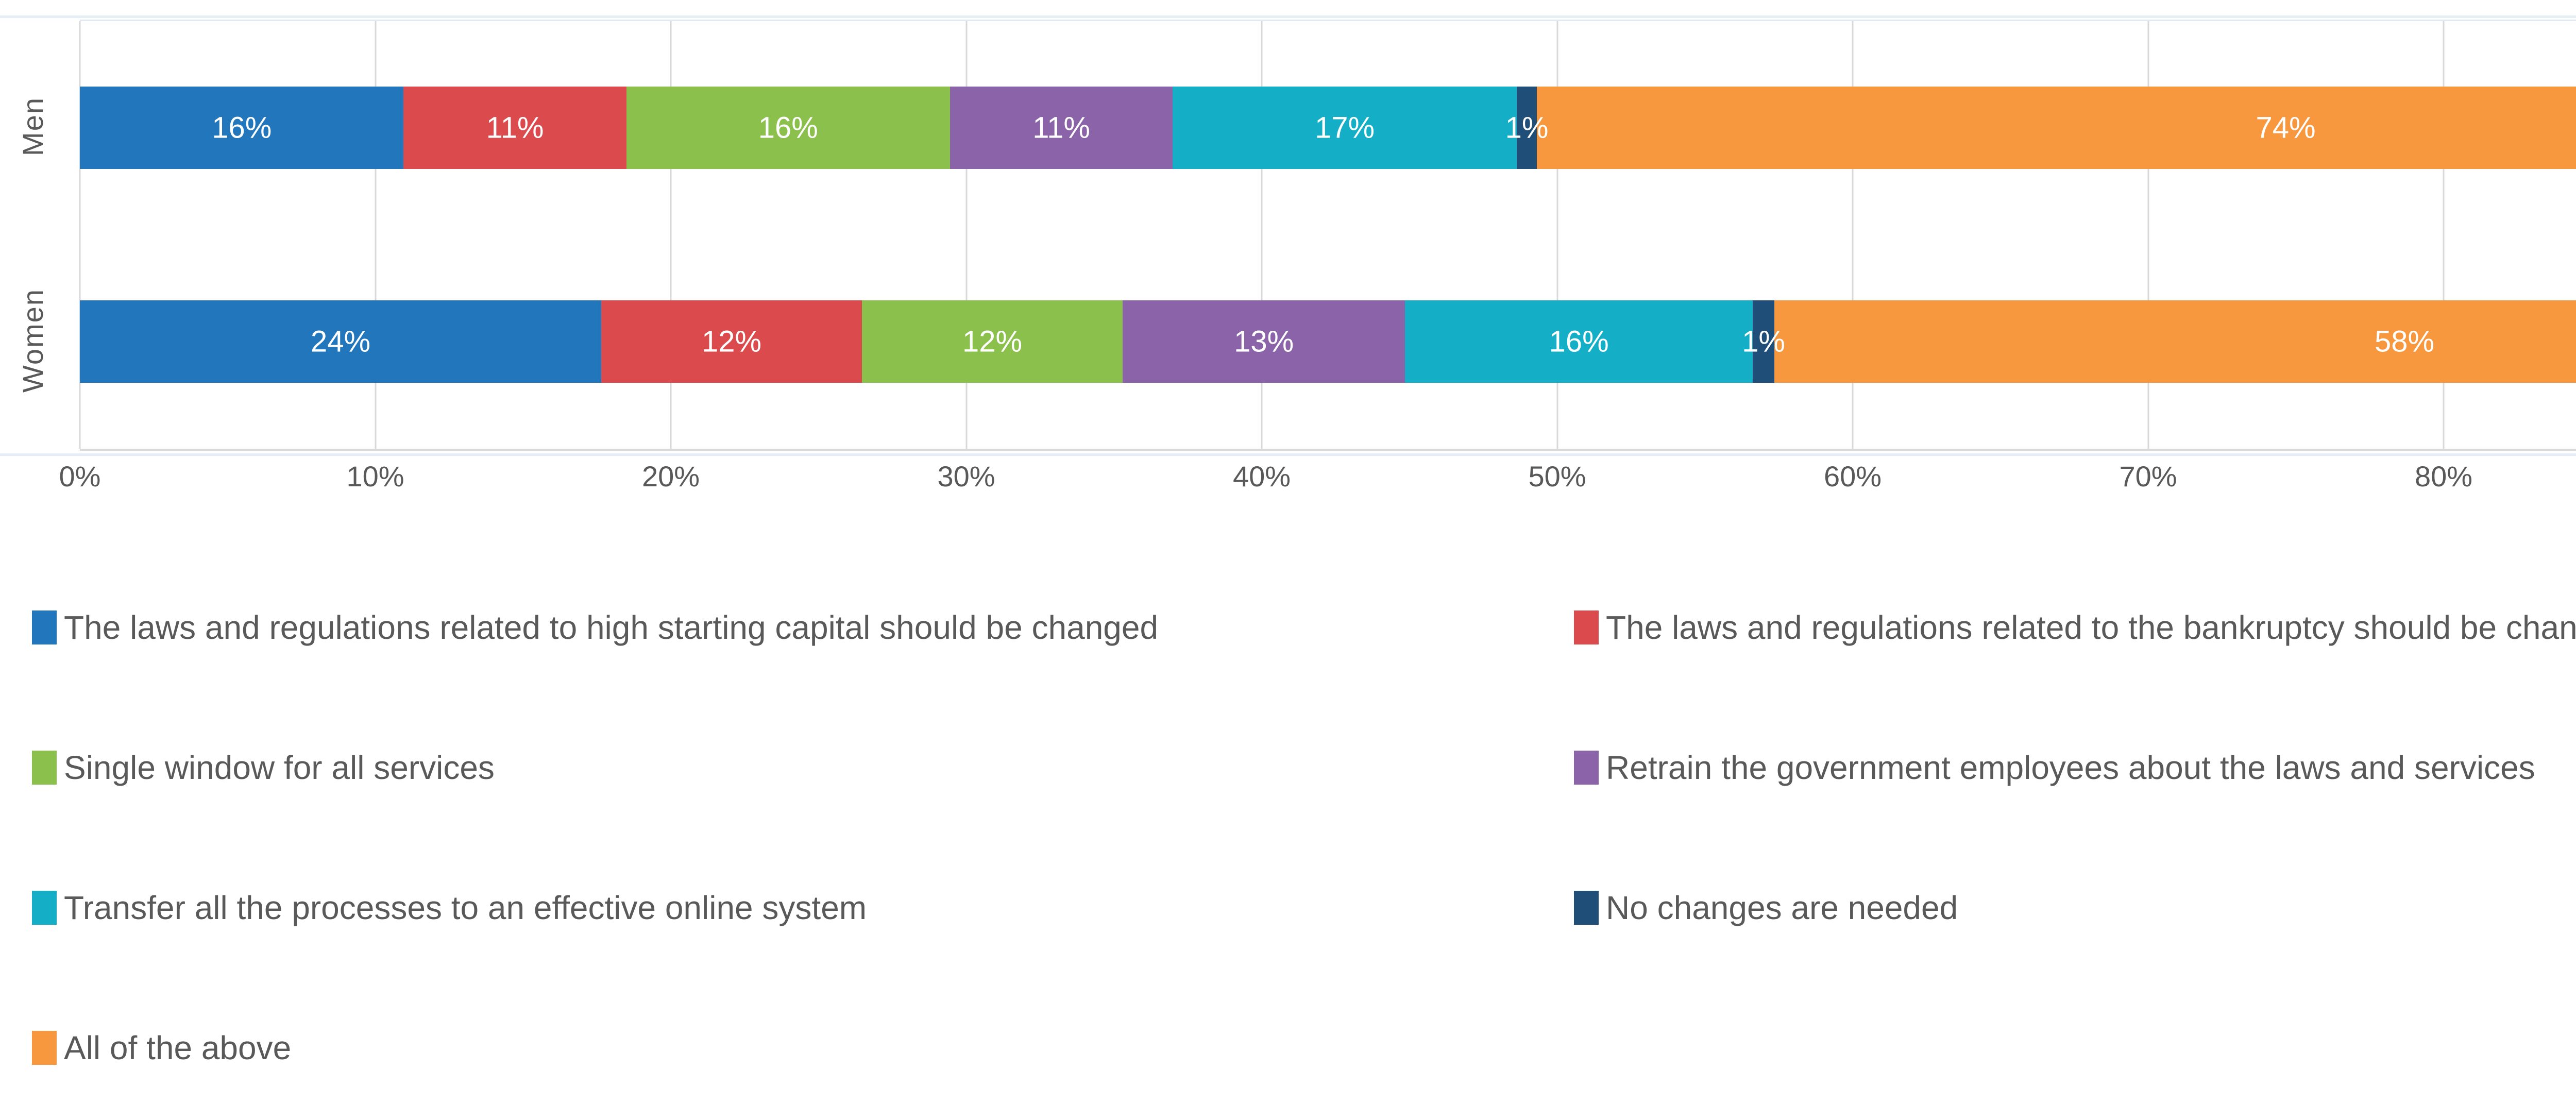  What do you see at coordinates (1852, 476) in the screenshot?
I see `x-axis-tick-label: 60%` at bounding box center [1852, 476].